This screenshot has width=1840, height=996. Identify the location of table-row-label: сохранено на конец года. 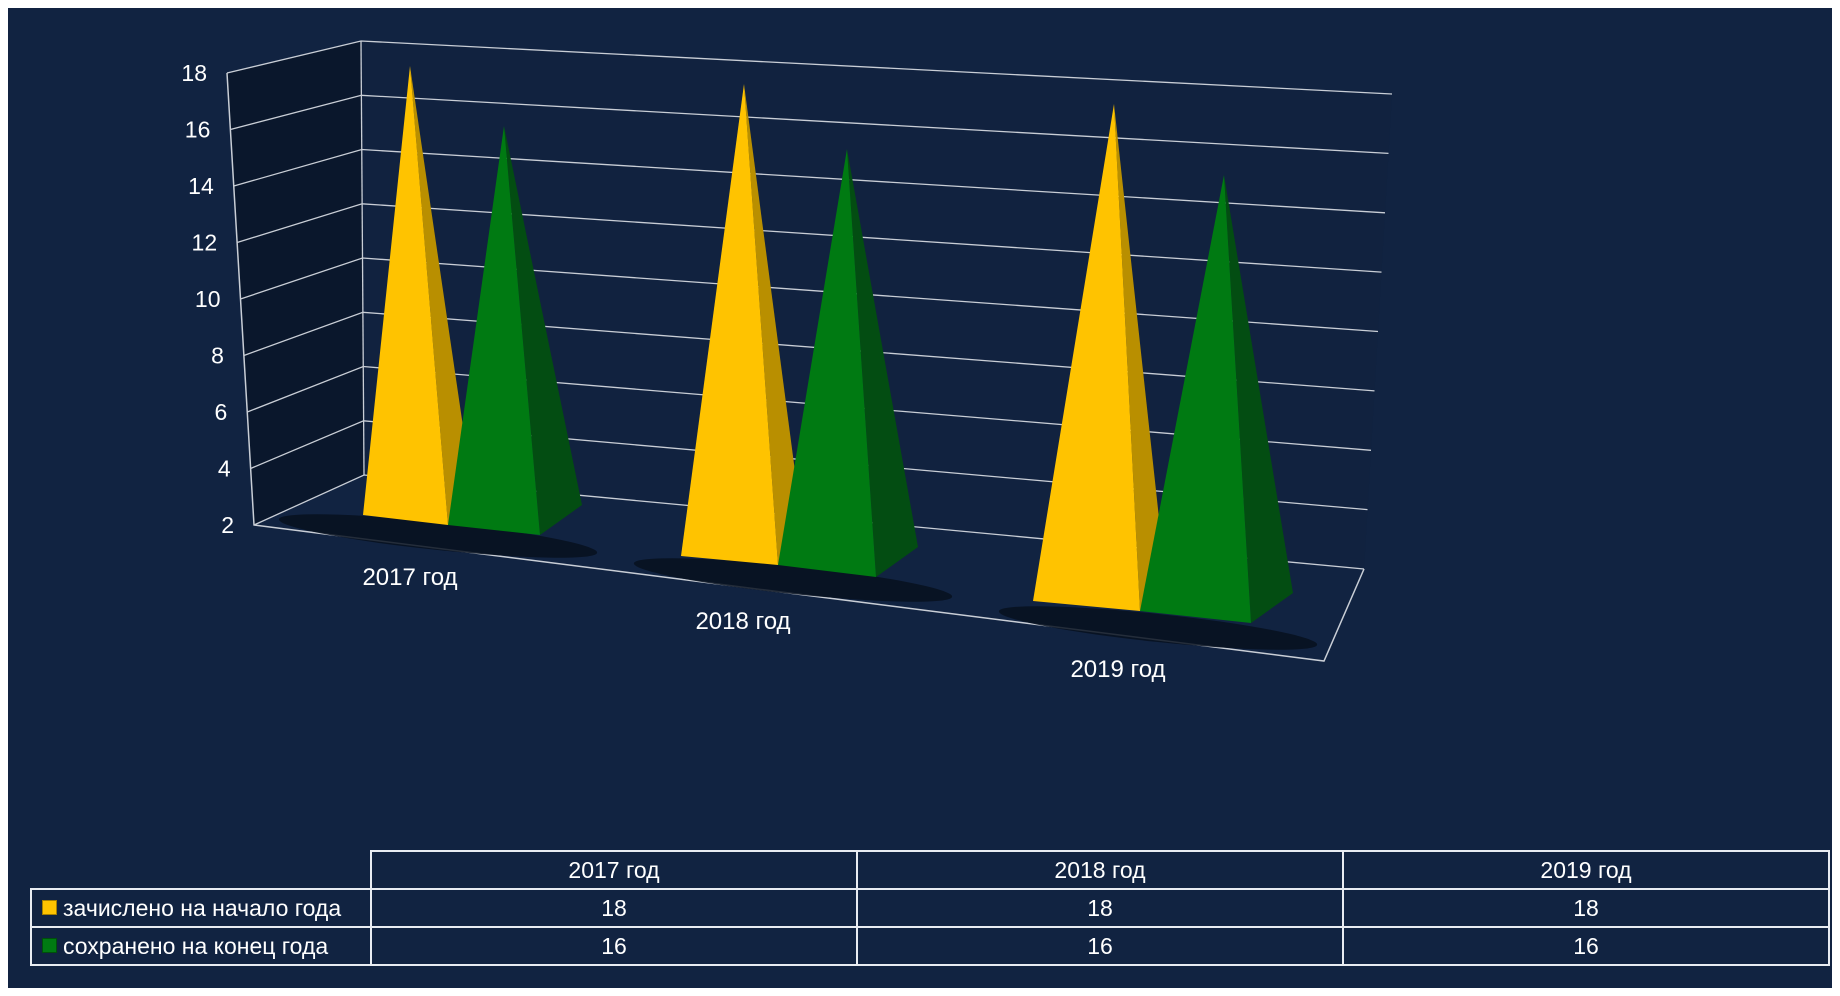
(201, 946).